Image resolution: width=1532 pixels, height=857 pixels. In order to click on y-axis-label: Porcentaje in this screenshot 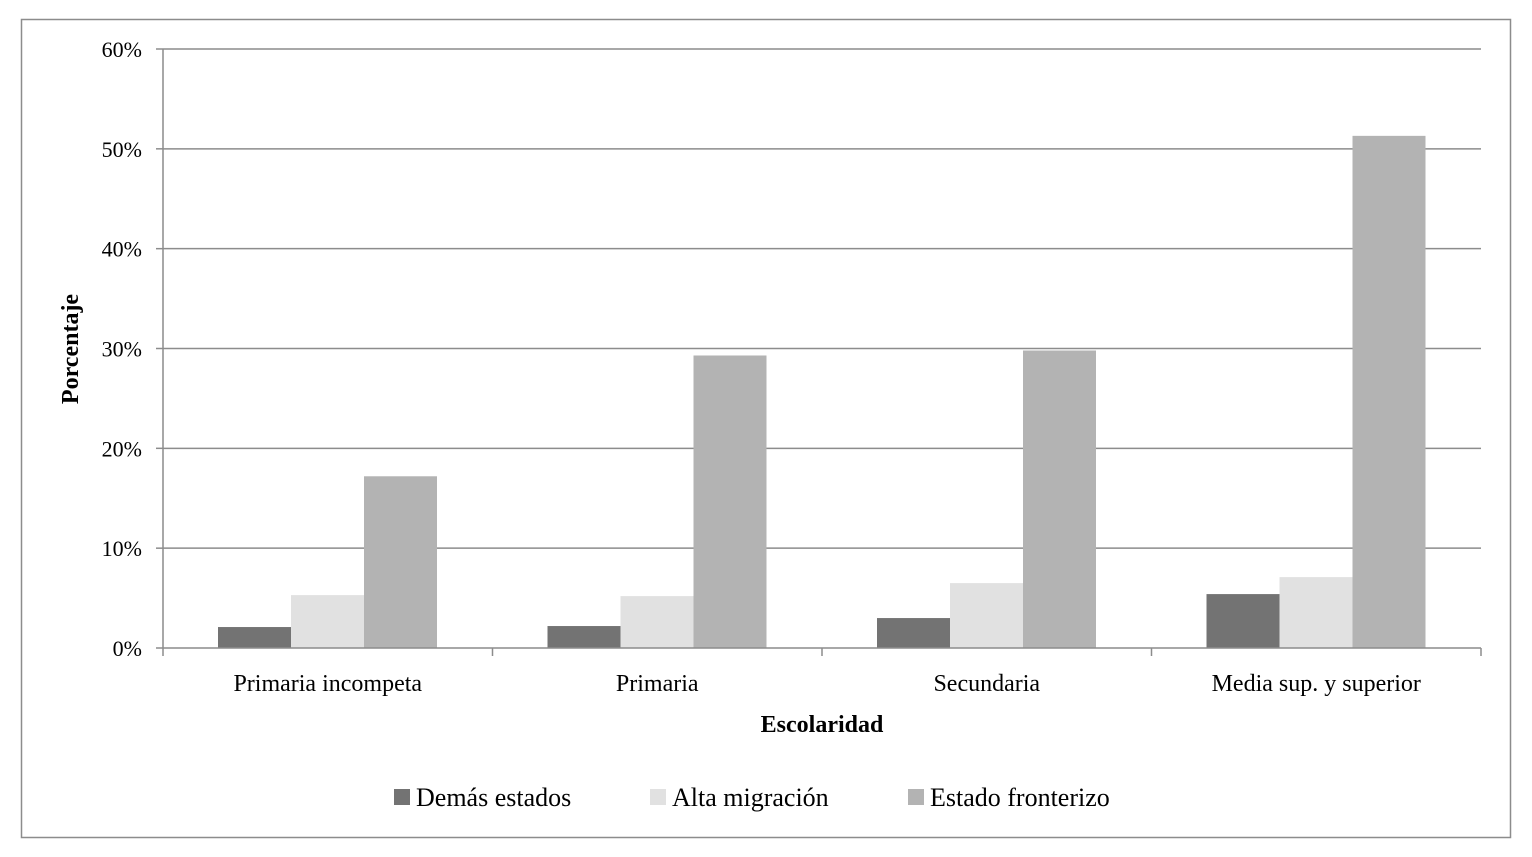, I will do `click(71, 349)`.